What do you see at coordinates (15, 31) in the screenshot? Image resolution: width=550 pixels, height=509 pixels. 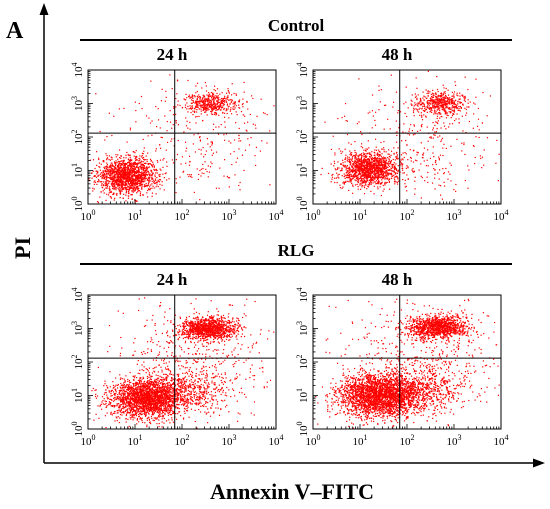 I see `panel-letter: A` at bounding box center [15, 31].